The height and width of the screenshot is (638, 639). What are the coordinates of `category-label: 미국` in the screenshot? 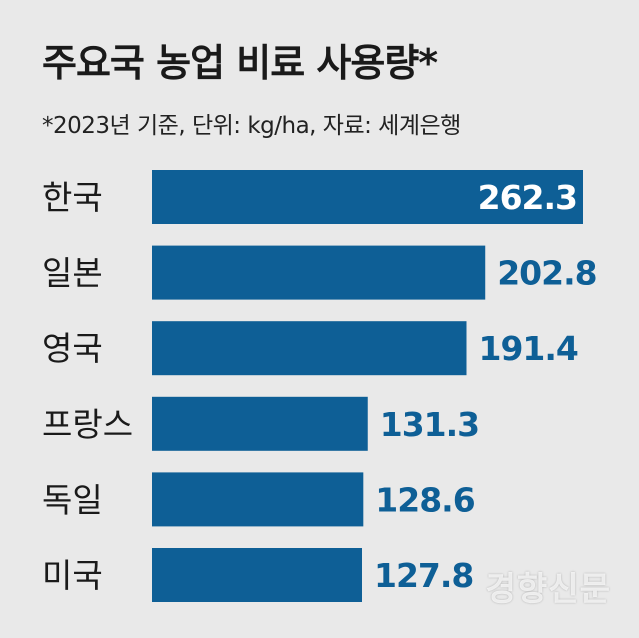 It's located at (72, 575).